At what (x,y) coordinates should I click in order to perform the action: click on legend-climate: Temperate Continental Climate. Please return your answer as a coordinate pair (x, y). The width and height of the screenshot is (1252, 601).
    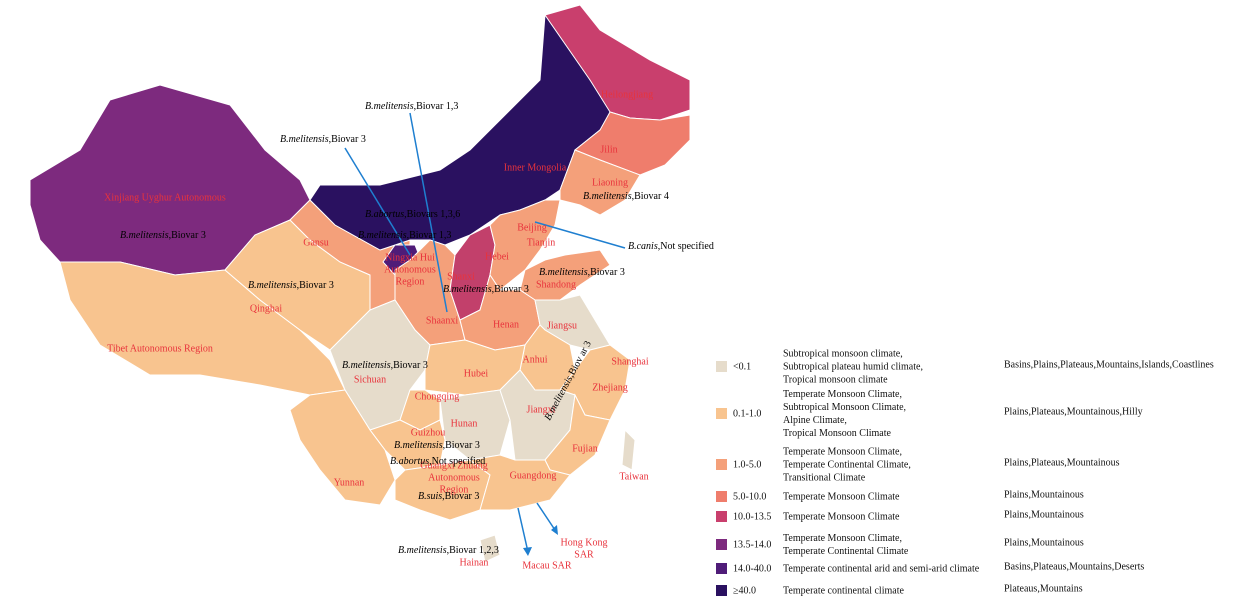
    Looking at the image, I should click on (846, 551).